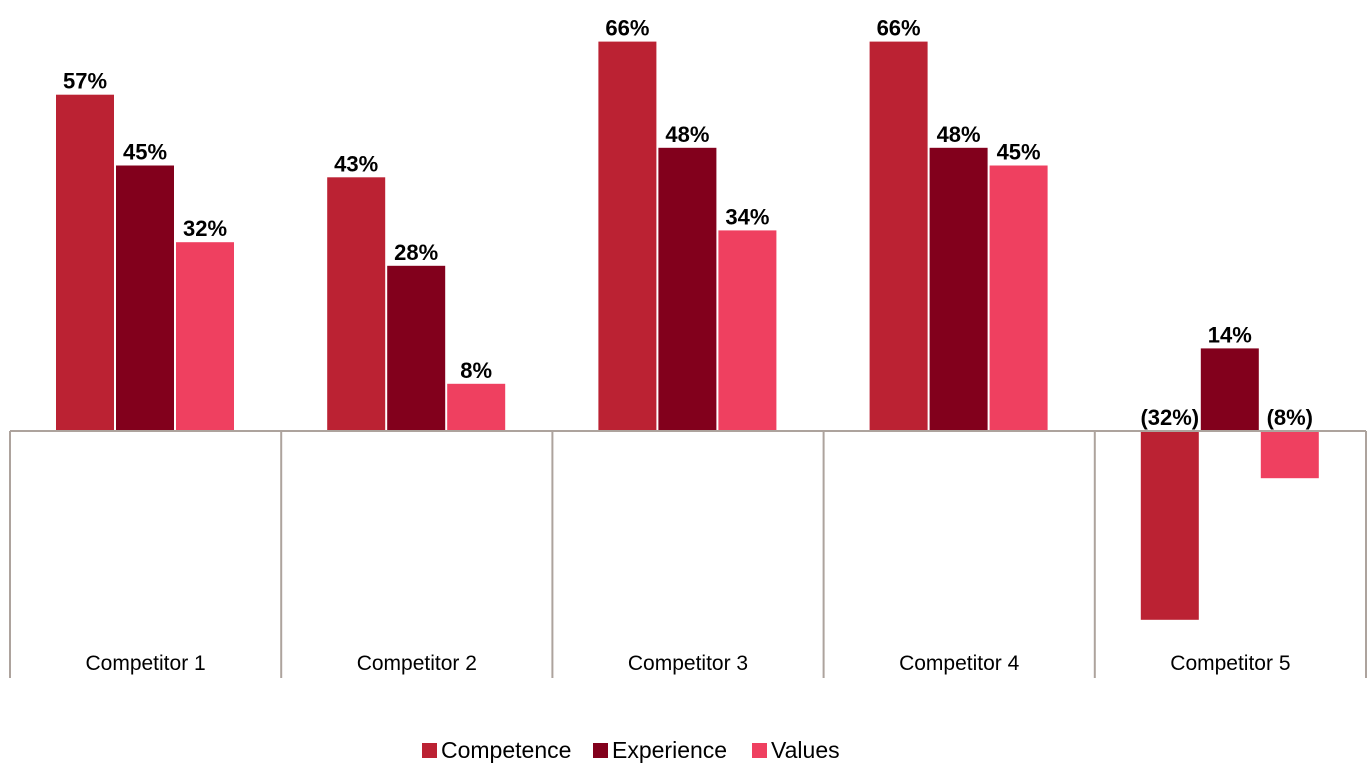 This screenshot has height=767, width=1372. Describe the element at coordinates (205, 228) in the screenshot. I see `data-label-values-1: 32%` at that location.